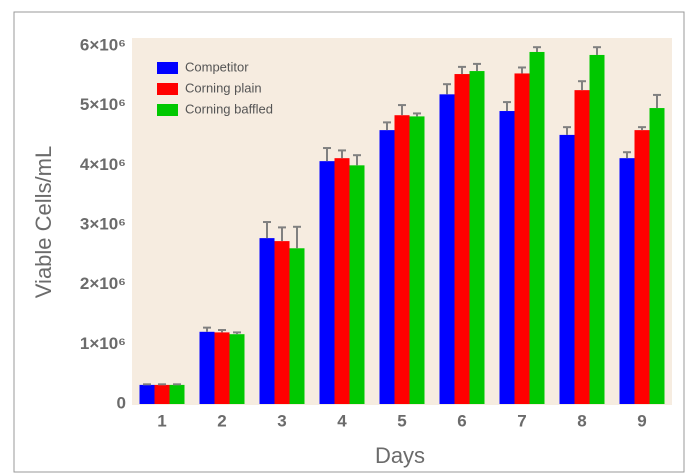 The width and height of the screenshot is (689, 476). What do you see at coordinates (641, 420) in the screenshot?
I see `x-tick-label: 9` at bounding box center [641, 420].